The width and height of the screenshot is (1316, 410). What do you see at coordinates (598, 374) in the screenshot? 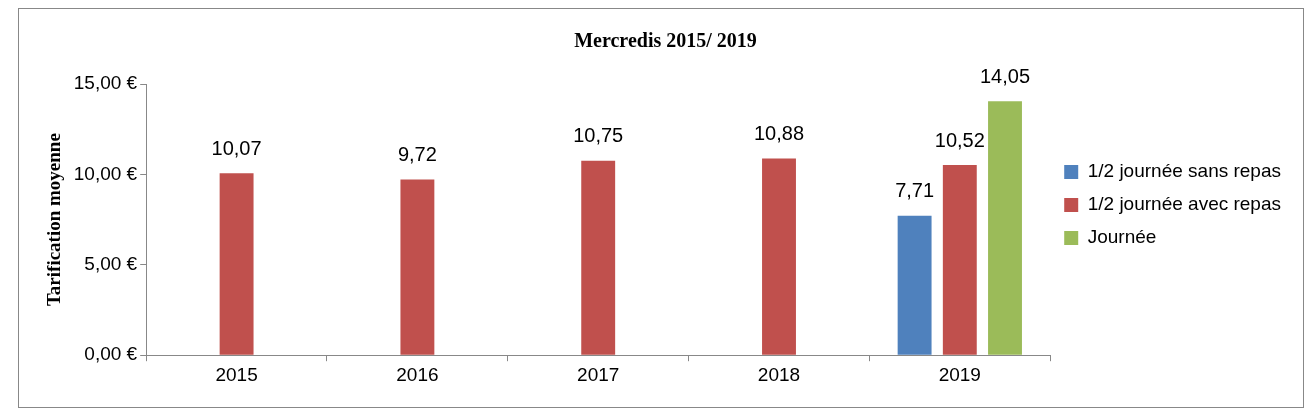
I see `x-tick-label: 2017` at bounding box center [598, 374].